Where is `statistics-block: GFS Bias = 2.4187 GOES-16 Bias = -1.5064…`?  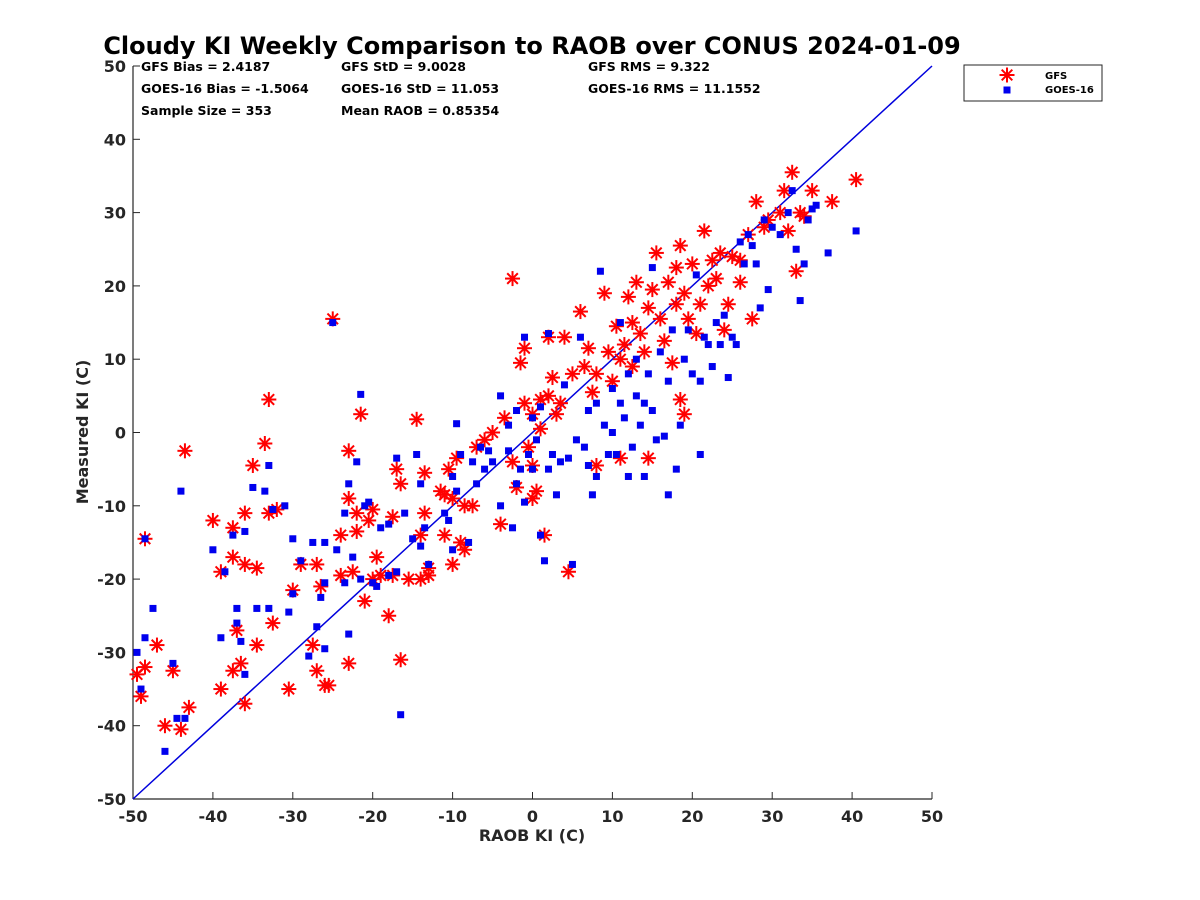
statistics-block: GFS Bias = 2.4187 GOES-16 Bias = -1.5064… is located at coordinates (451, 88).